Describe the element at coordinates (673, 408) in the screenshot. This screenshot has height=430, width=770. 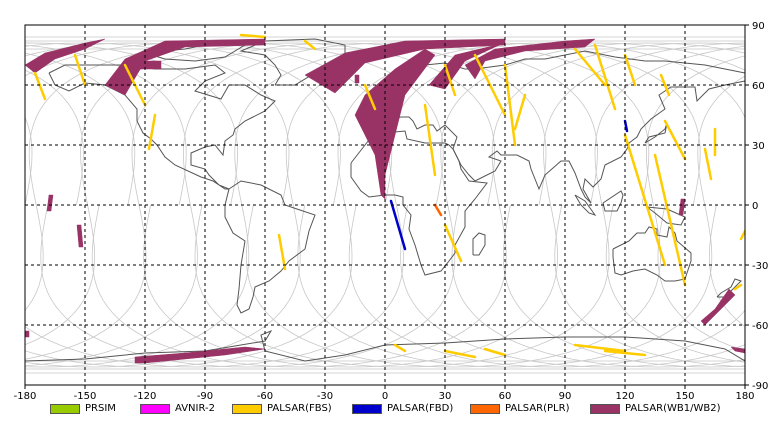
I see `legend-label: PALSAR(WB1/WB2)` at that location.